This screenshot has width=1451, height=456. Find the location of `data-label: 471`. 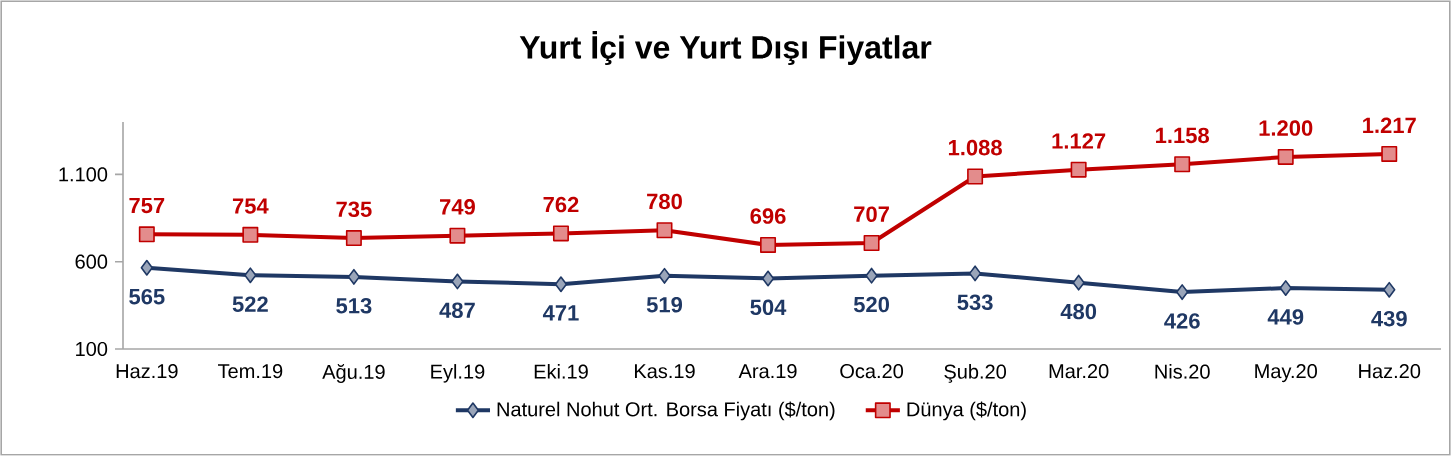

data-label: 471 is located at coordinates (560, 313).